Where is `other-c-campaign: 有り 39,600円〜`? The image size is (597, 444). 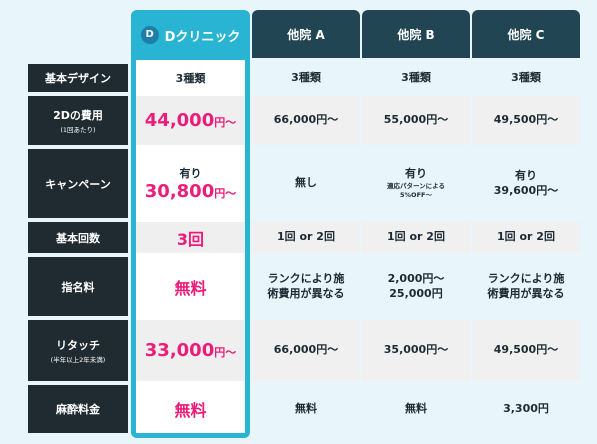 other-c-campaign: 有り 39,600円〜 is located at coordinates (526, 182).